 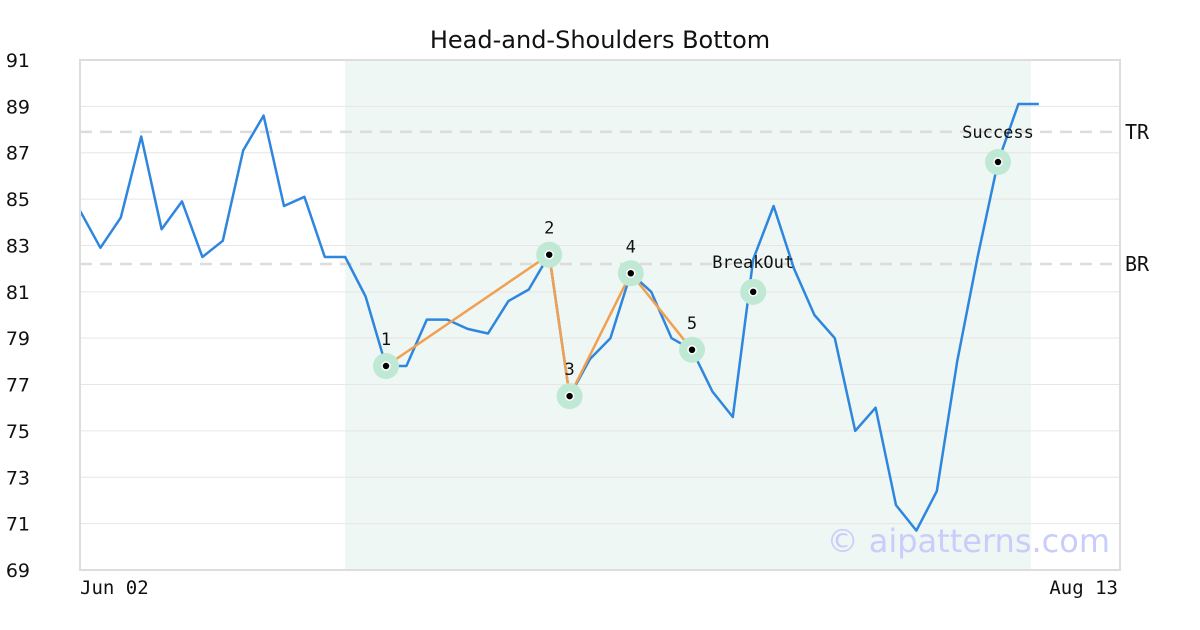 I want to click on watermark: © aipatterns.com, so click(x=968, y=541).